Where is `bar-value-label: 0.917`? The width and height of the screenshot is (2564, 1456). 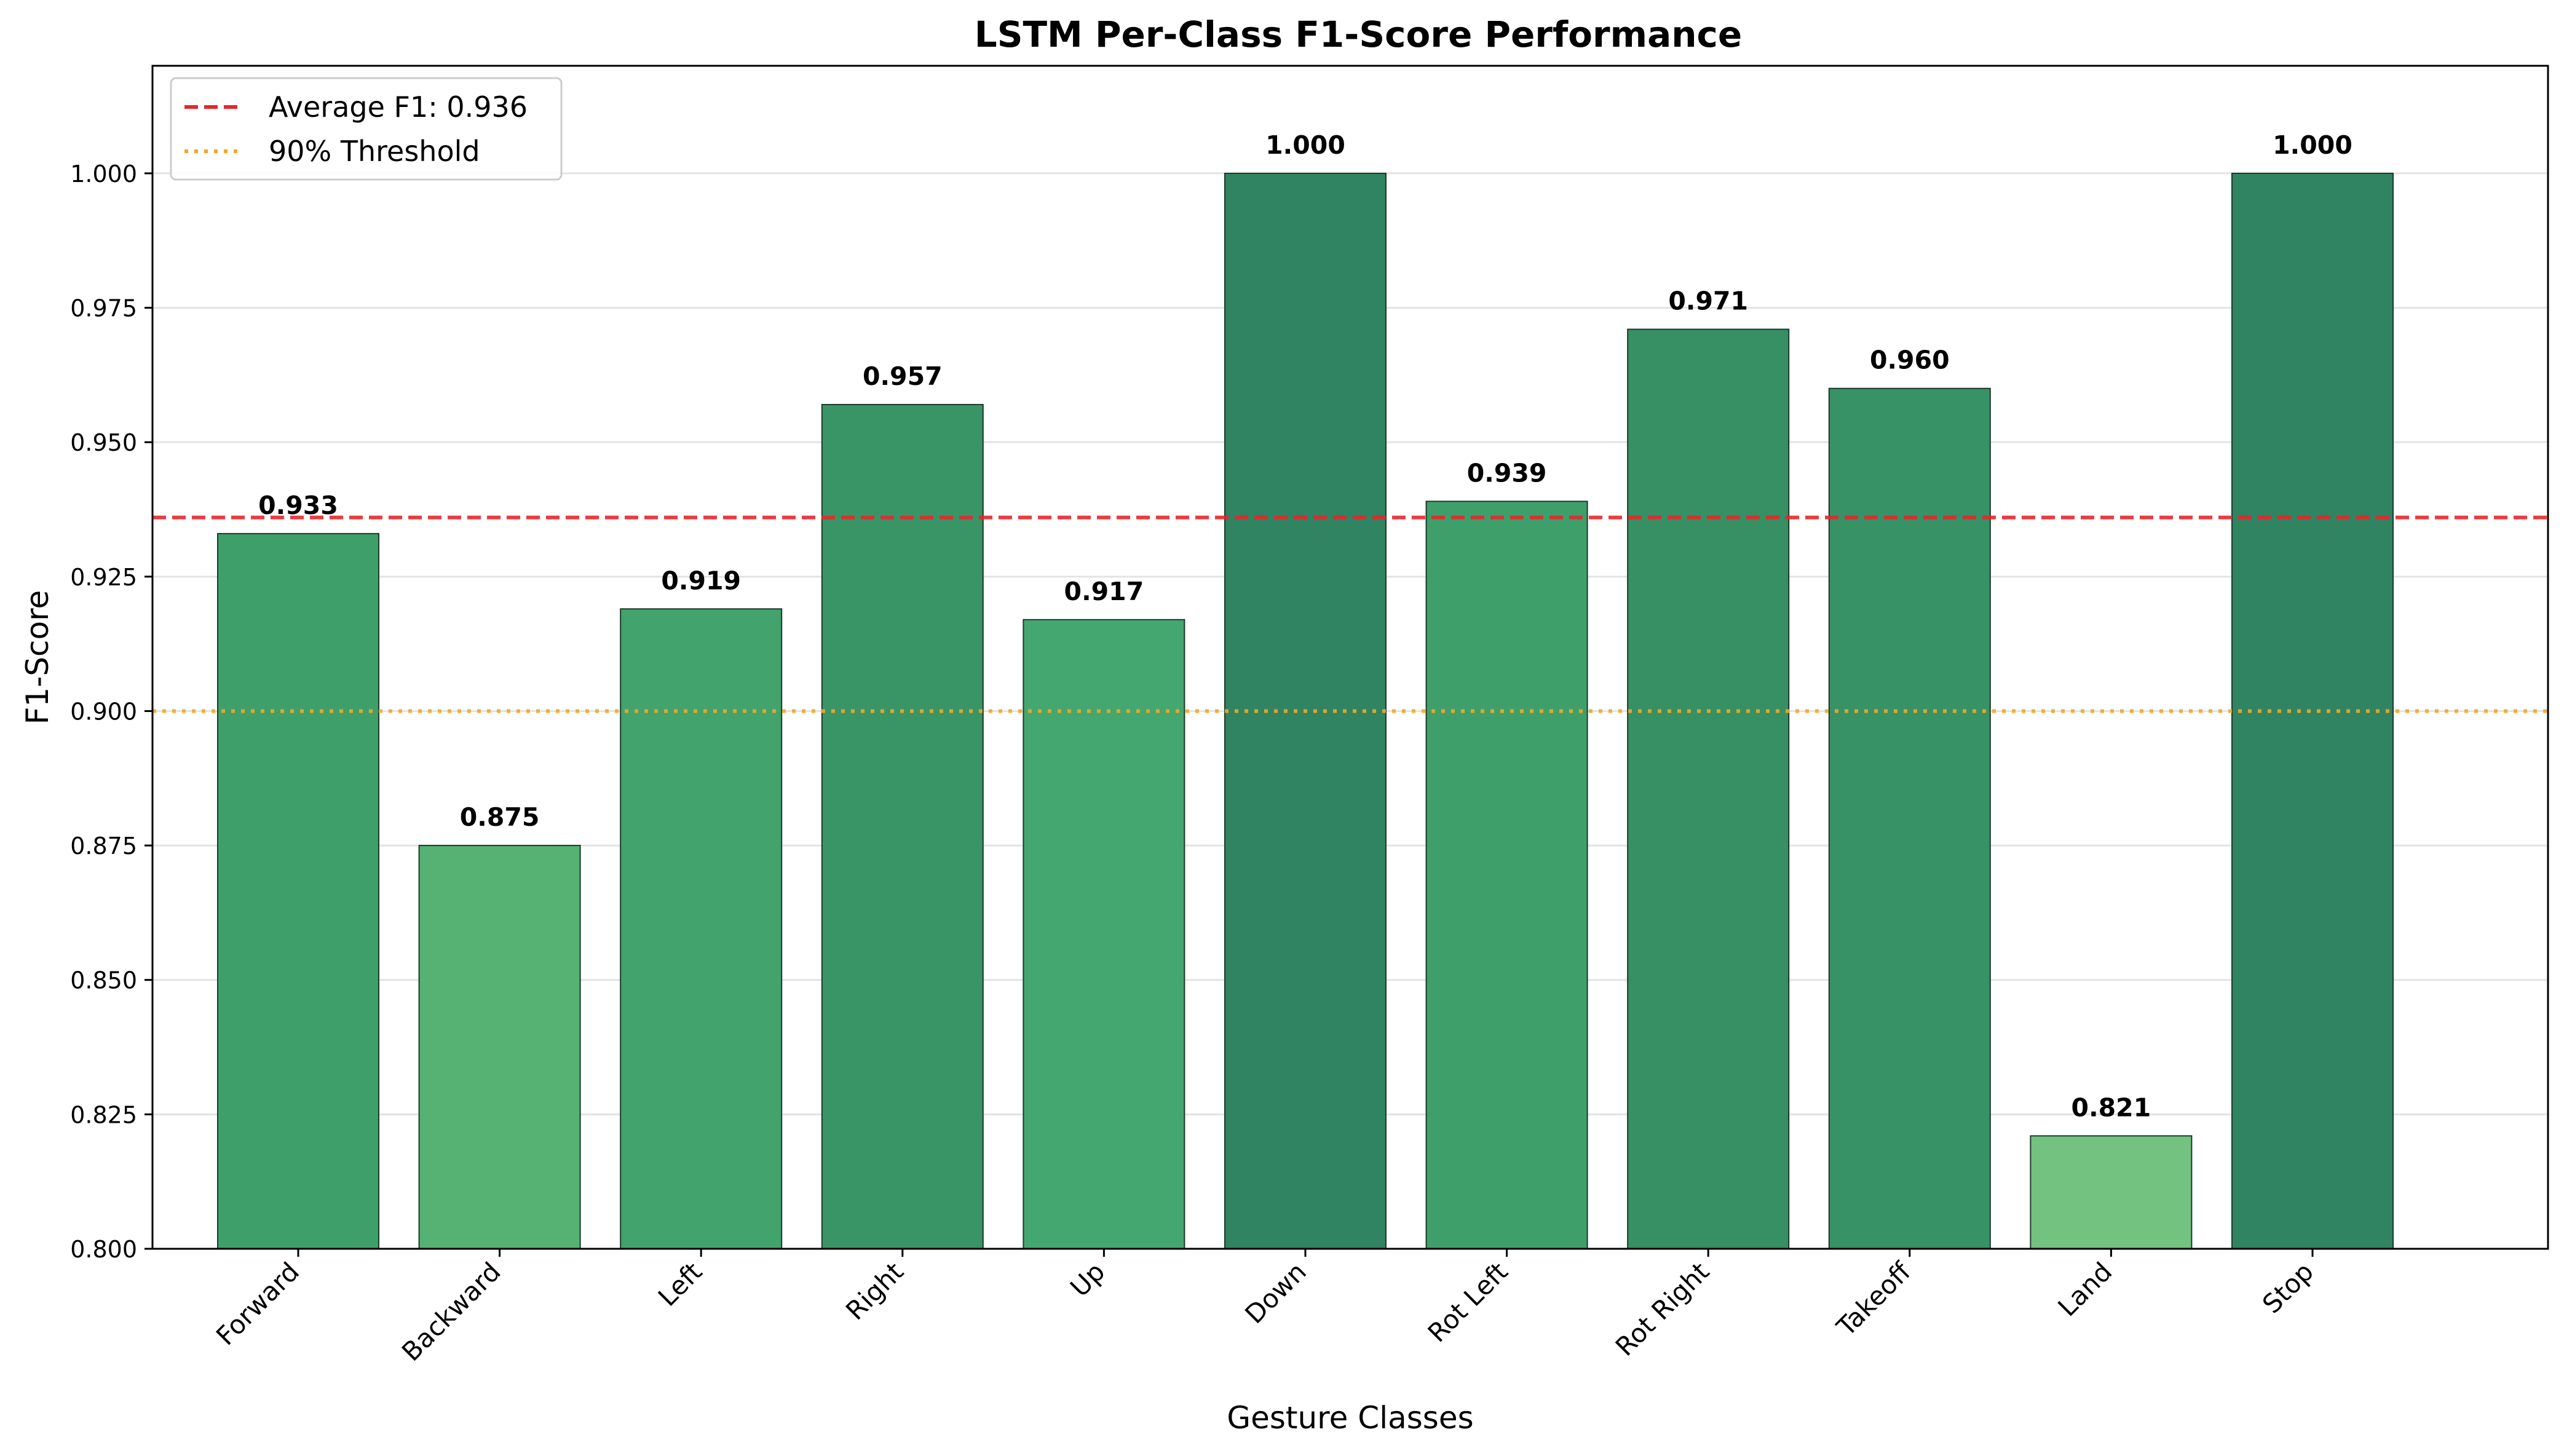
bar-value-label: 0.917 is located at coordinates (1104, 591).